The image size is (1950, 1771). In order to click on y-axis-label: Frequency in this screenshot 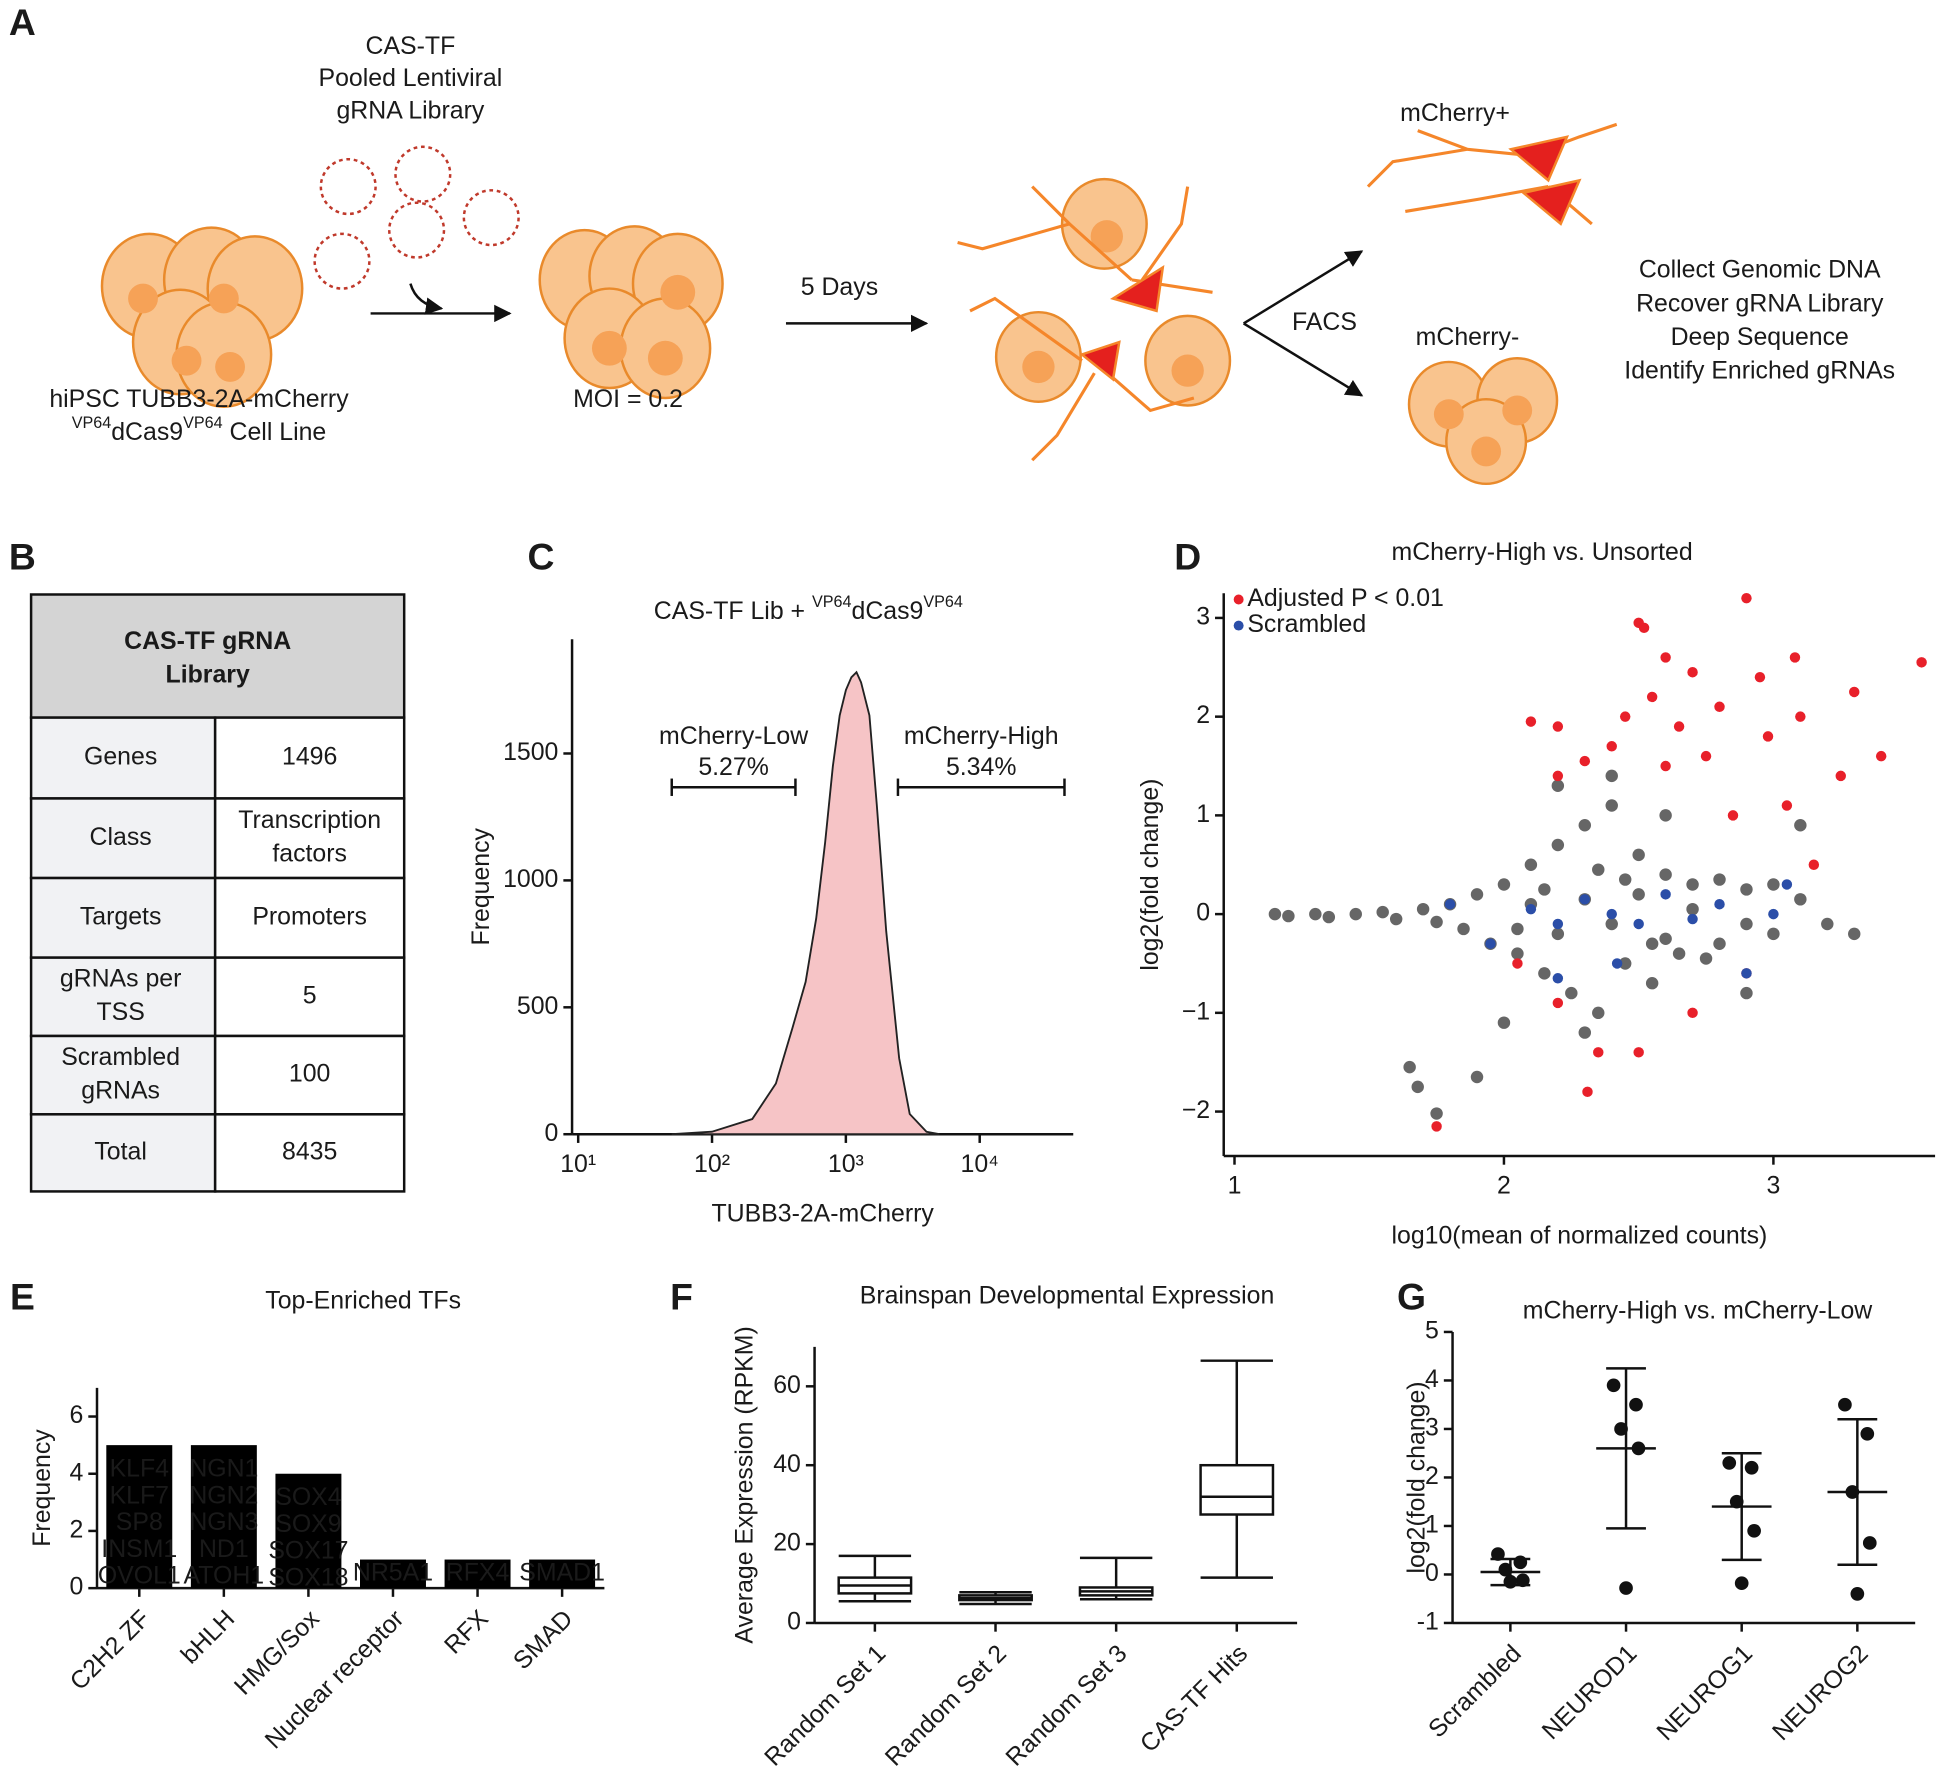, I will do `click(42, 1488)`.